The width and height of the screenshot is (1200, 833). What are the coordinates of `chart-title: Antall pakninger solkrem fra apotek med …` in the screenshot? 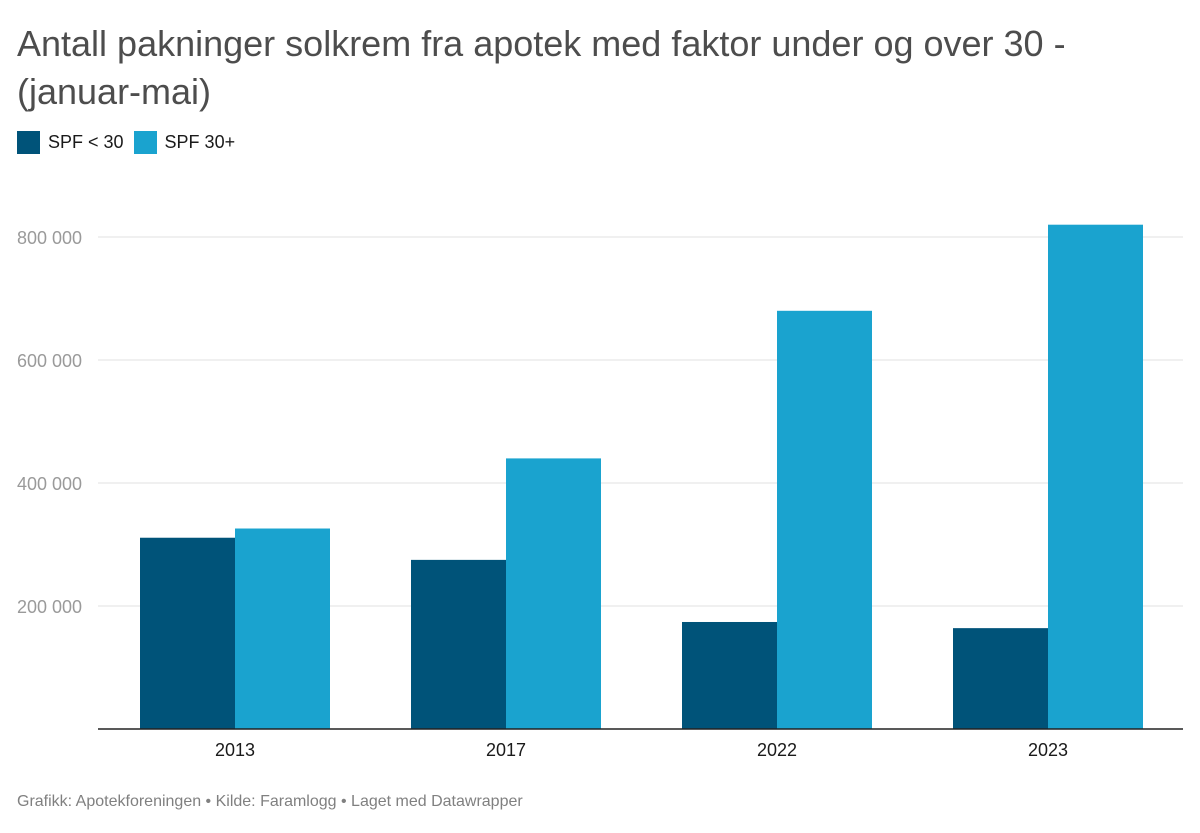 It's located at (541, 67).